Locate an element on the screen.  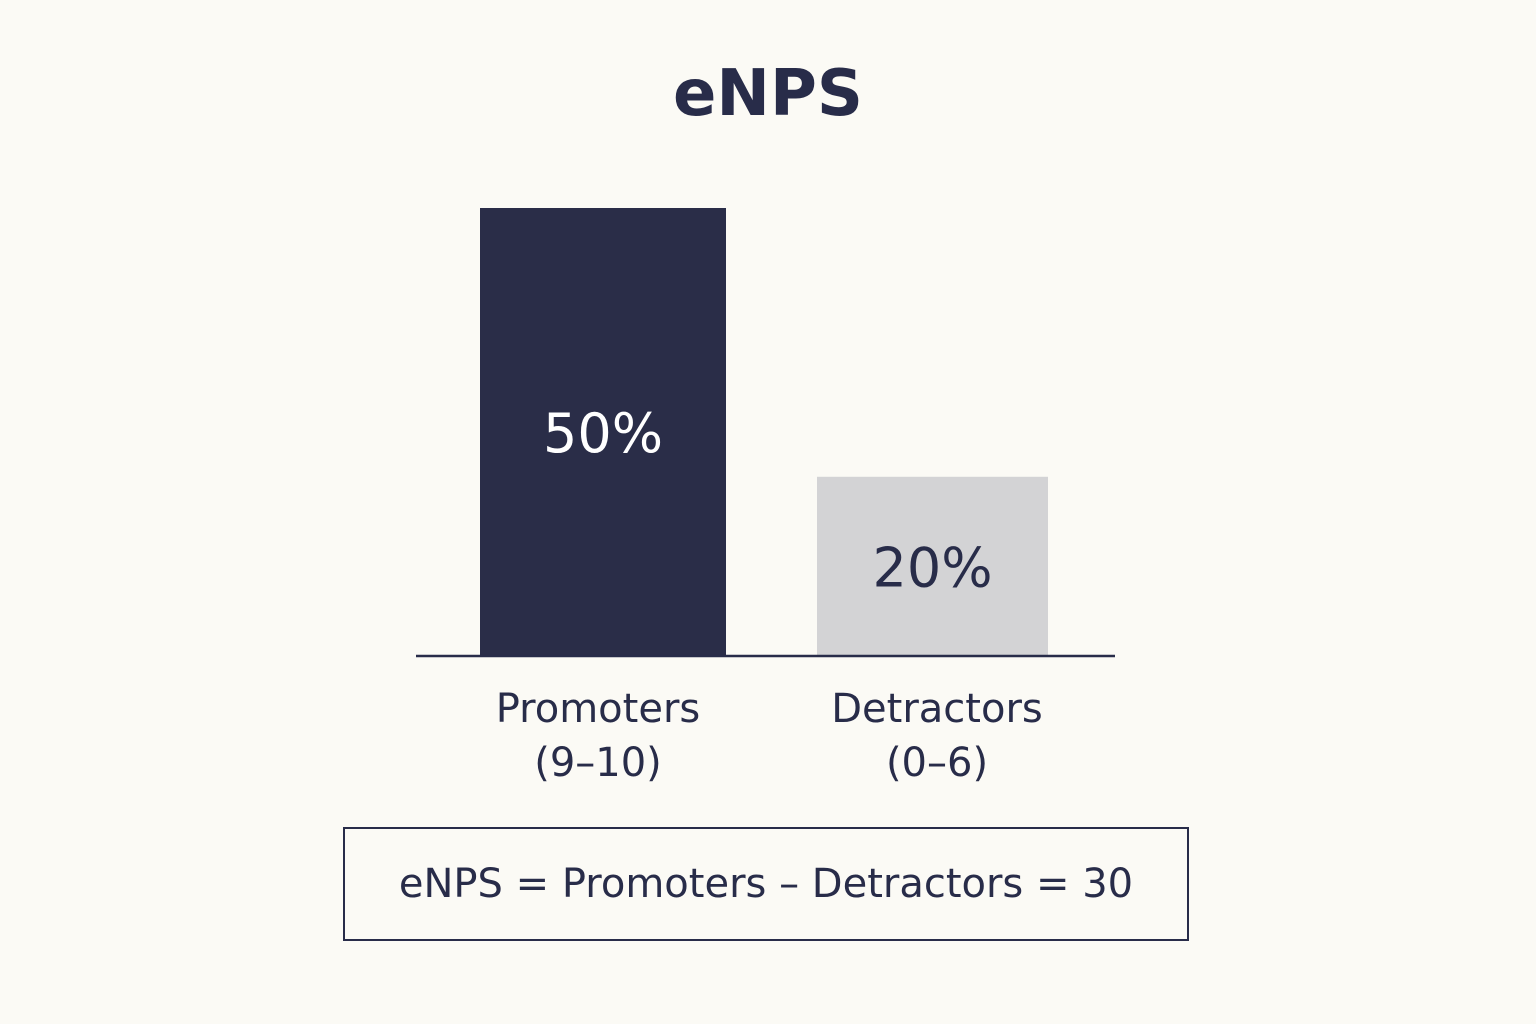
bar-detractors is located at coordinates (932, 566).